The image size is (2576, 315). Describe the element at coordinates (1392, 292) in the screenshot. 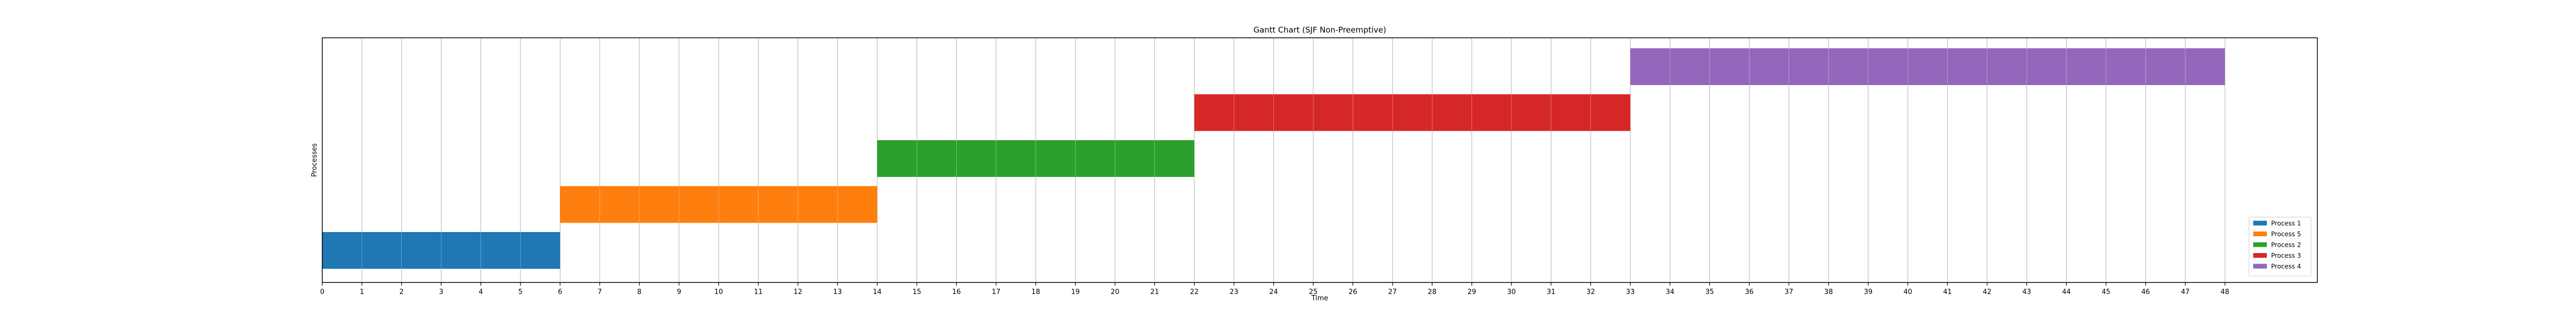

I see `x-tick-label: 27` at that location.